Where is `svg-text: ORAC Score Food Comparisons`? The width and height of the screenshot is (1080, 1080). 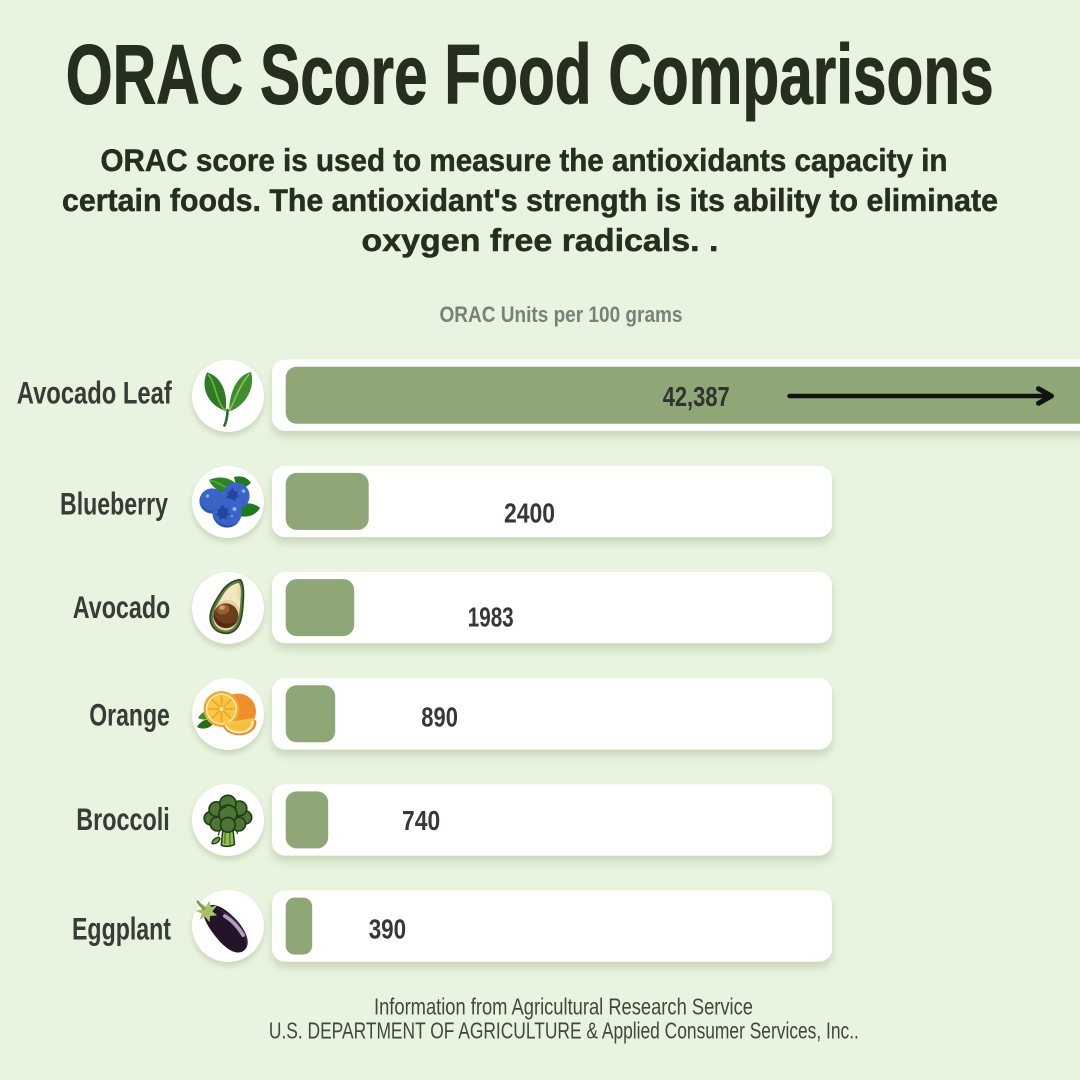
svg-text: ORAC Score Food Comparisons is located at coordinates (530, 75).